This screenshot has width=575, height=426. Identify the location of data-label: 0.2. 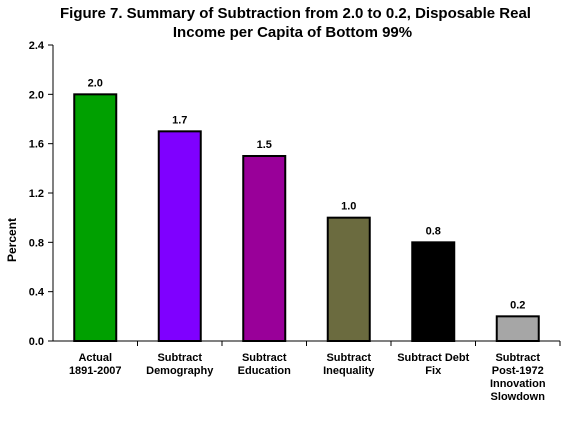
(517, 305).